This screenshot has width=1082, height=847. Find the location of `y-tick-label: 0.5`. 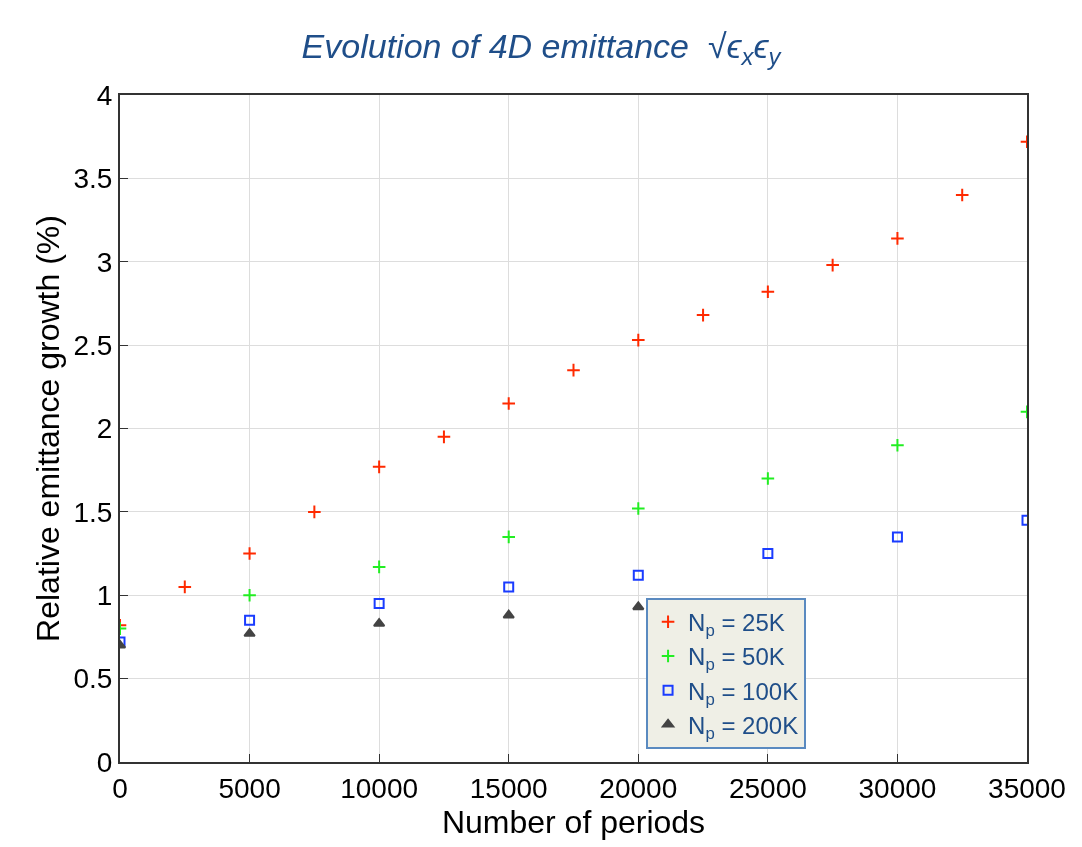

y-tick-label: 0.5 is located at coordinates (93, 679).